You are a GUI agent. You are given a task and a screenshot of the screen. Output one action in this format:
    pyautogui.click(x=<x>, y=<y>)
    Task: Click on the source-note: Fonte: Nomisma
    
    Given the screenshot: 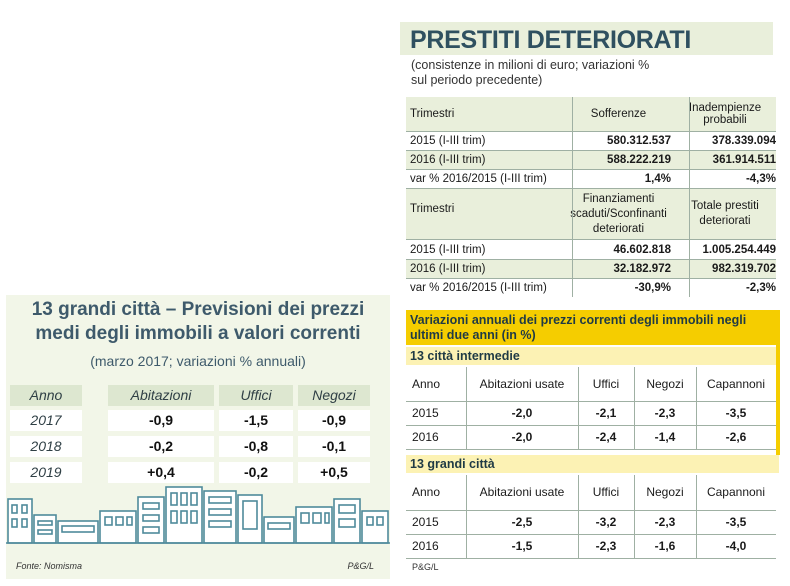 What is the action you would take?
    pyautogui.click(x=49, y=566)
    